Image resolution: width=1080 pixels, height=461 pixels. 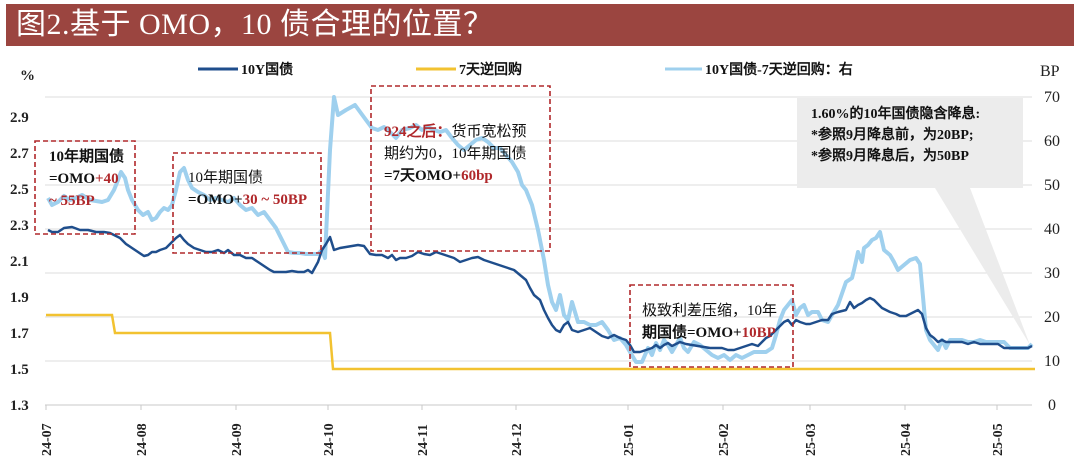 What do you see at coordinates (19, 334) in the screenshot?
I see `left-tick: 1.7` at bounding box center [19, 334].